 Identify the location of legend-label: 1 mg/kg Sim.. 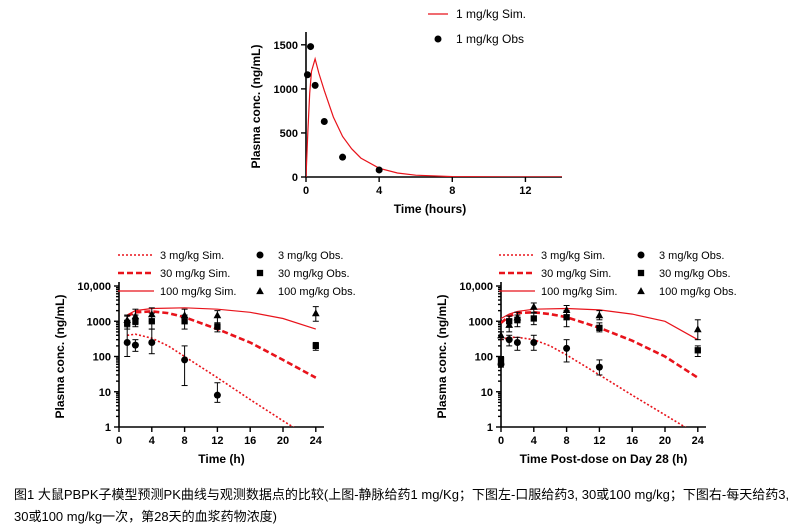
(491, 14).